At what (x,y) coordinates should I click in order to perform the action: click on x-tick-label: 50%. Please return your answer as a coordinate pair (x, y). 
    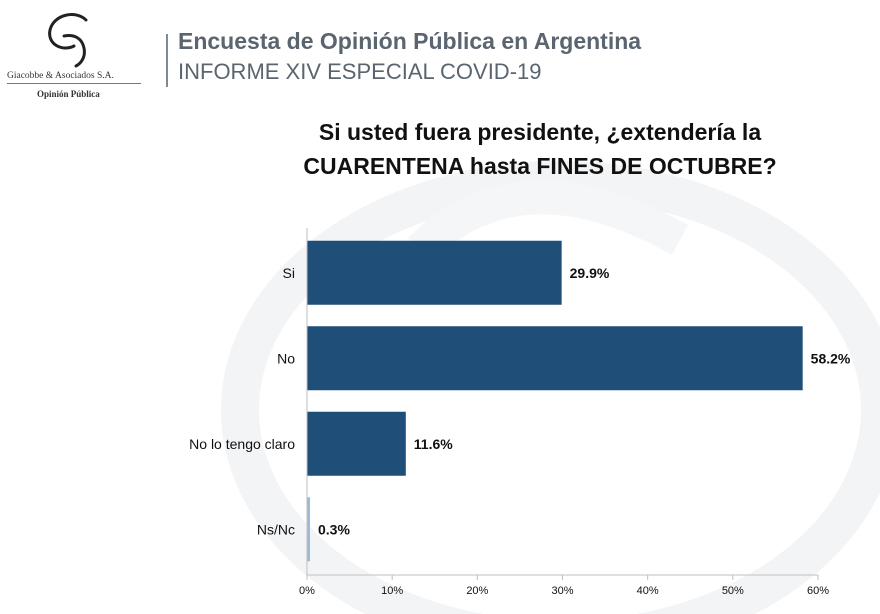
    Looking at the image, I should click on (733, 591).